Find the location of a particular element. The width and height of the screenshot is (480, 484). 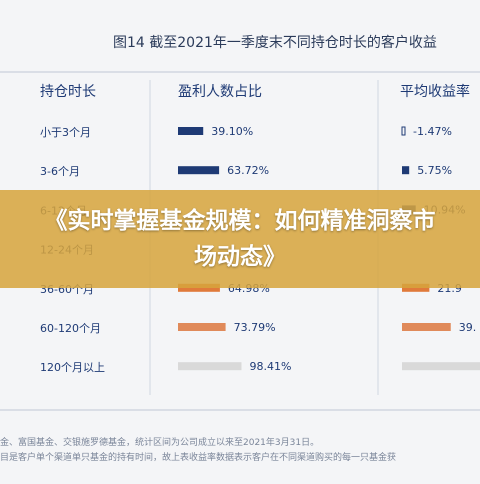

data-label-profit-share: 73.79% is located at coordinates (255, 327).